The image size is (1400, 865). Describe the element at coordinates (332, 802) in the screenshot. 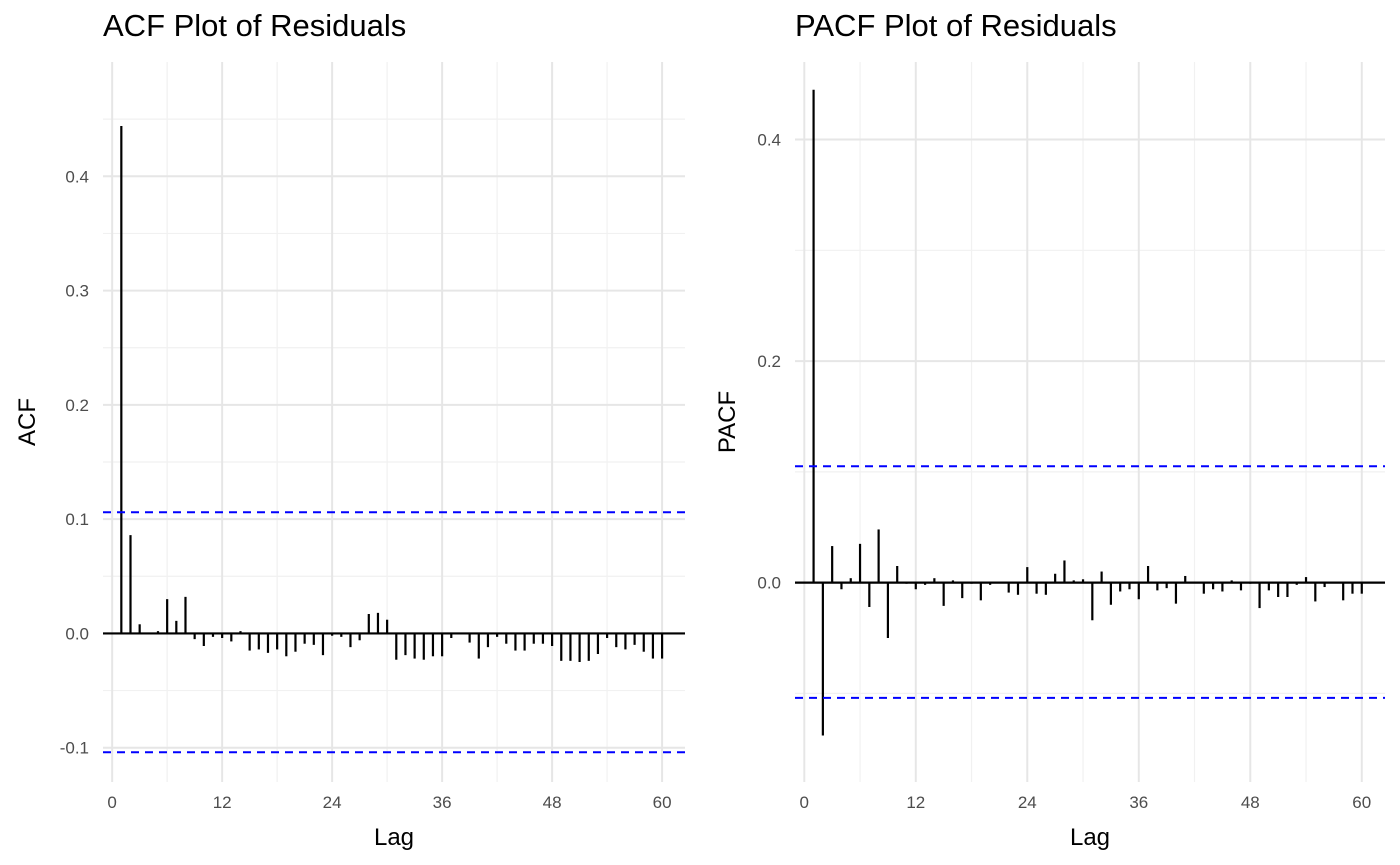

I see `acf-x-tick-label: 24` at that location.